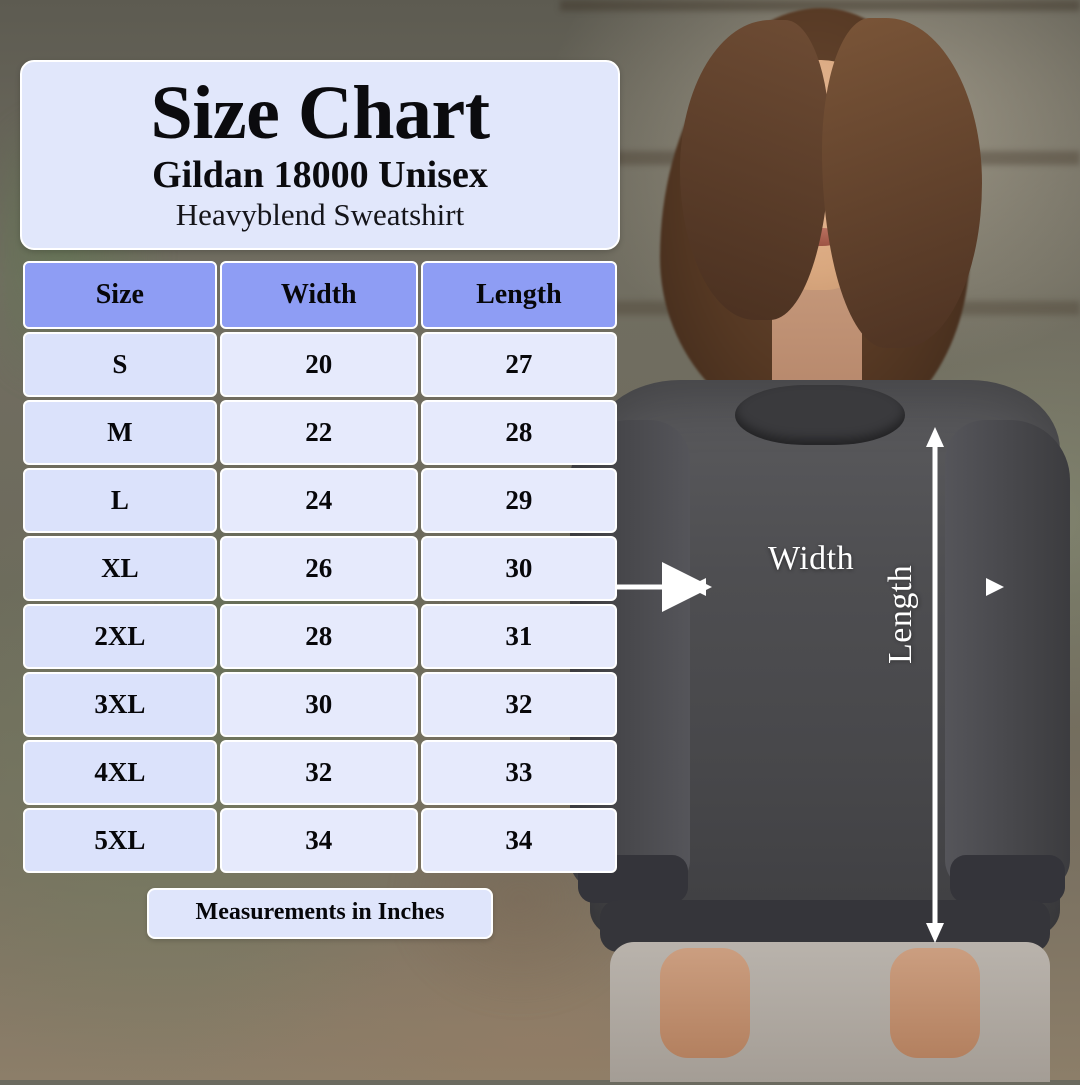 The image size is (1080, 1085). I want to click on cell-width: 24, so click(318, 501).